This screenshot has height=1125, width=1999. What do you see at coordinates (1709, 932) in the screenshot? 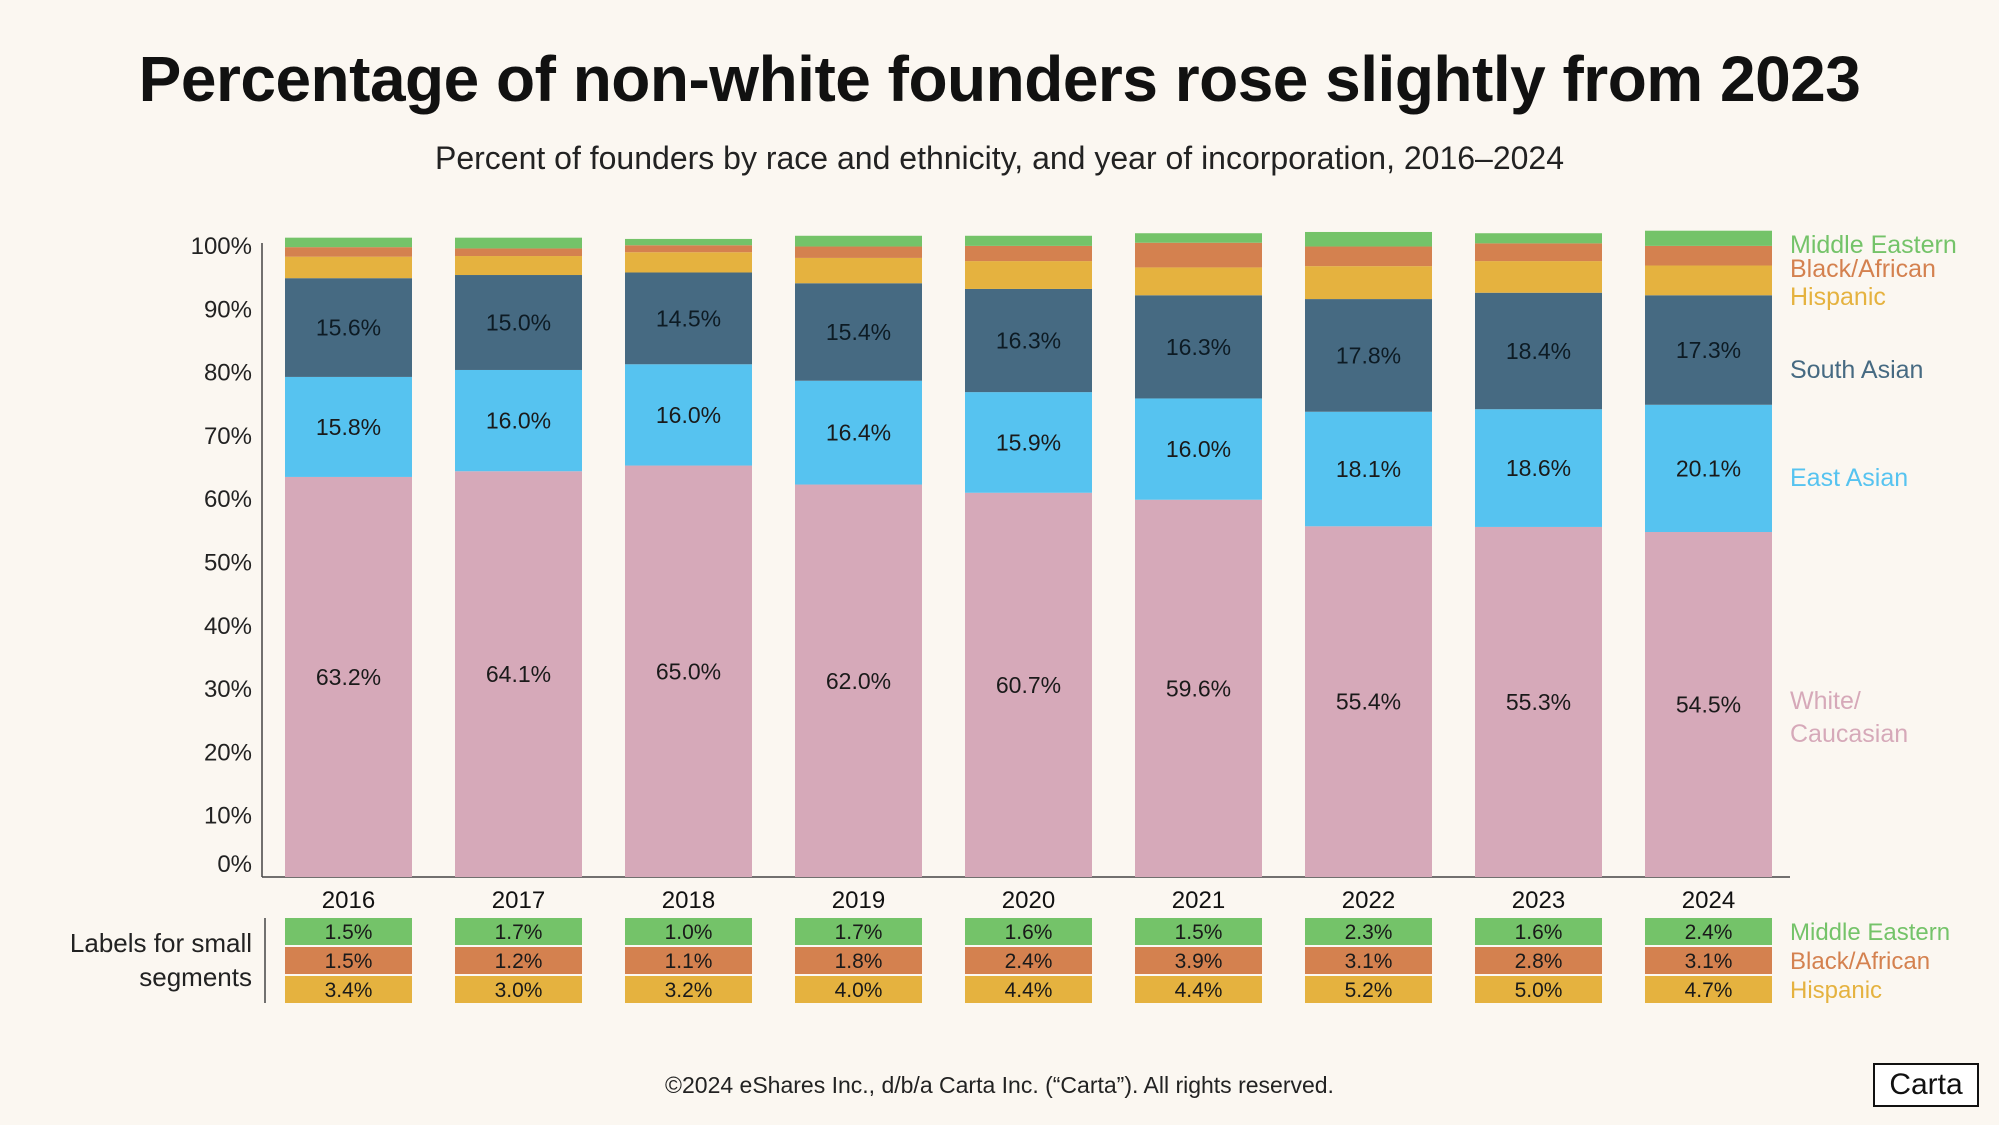
I see `small-segment-label-middle-eastern: 2.4%` at bounding box center [1709, 932].